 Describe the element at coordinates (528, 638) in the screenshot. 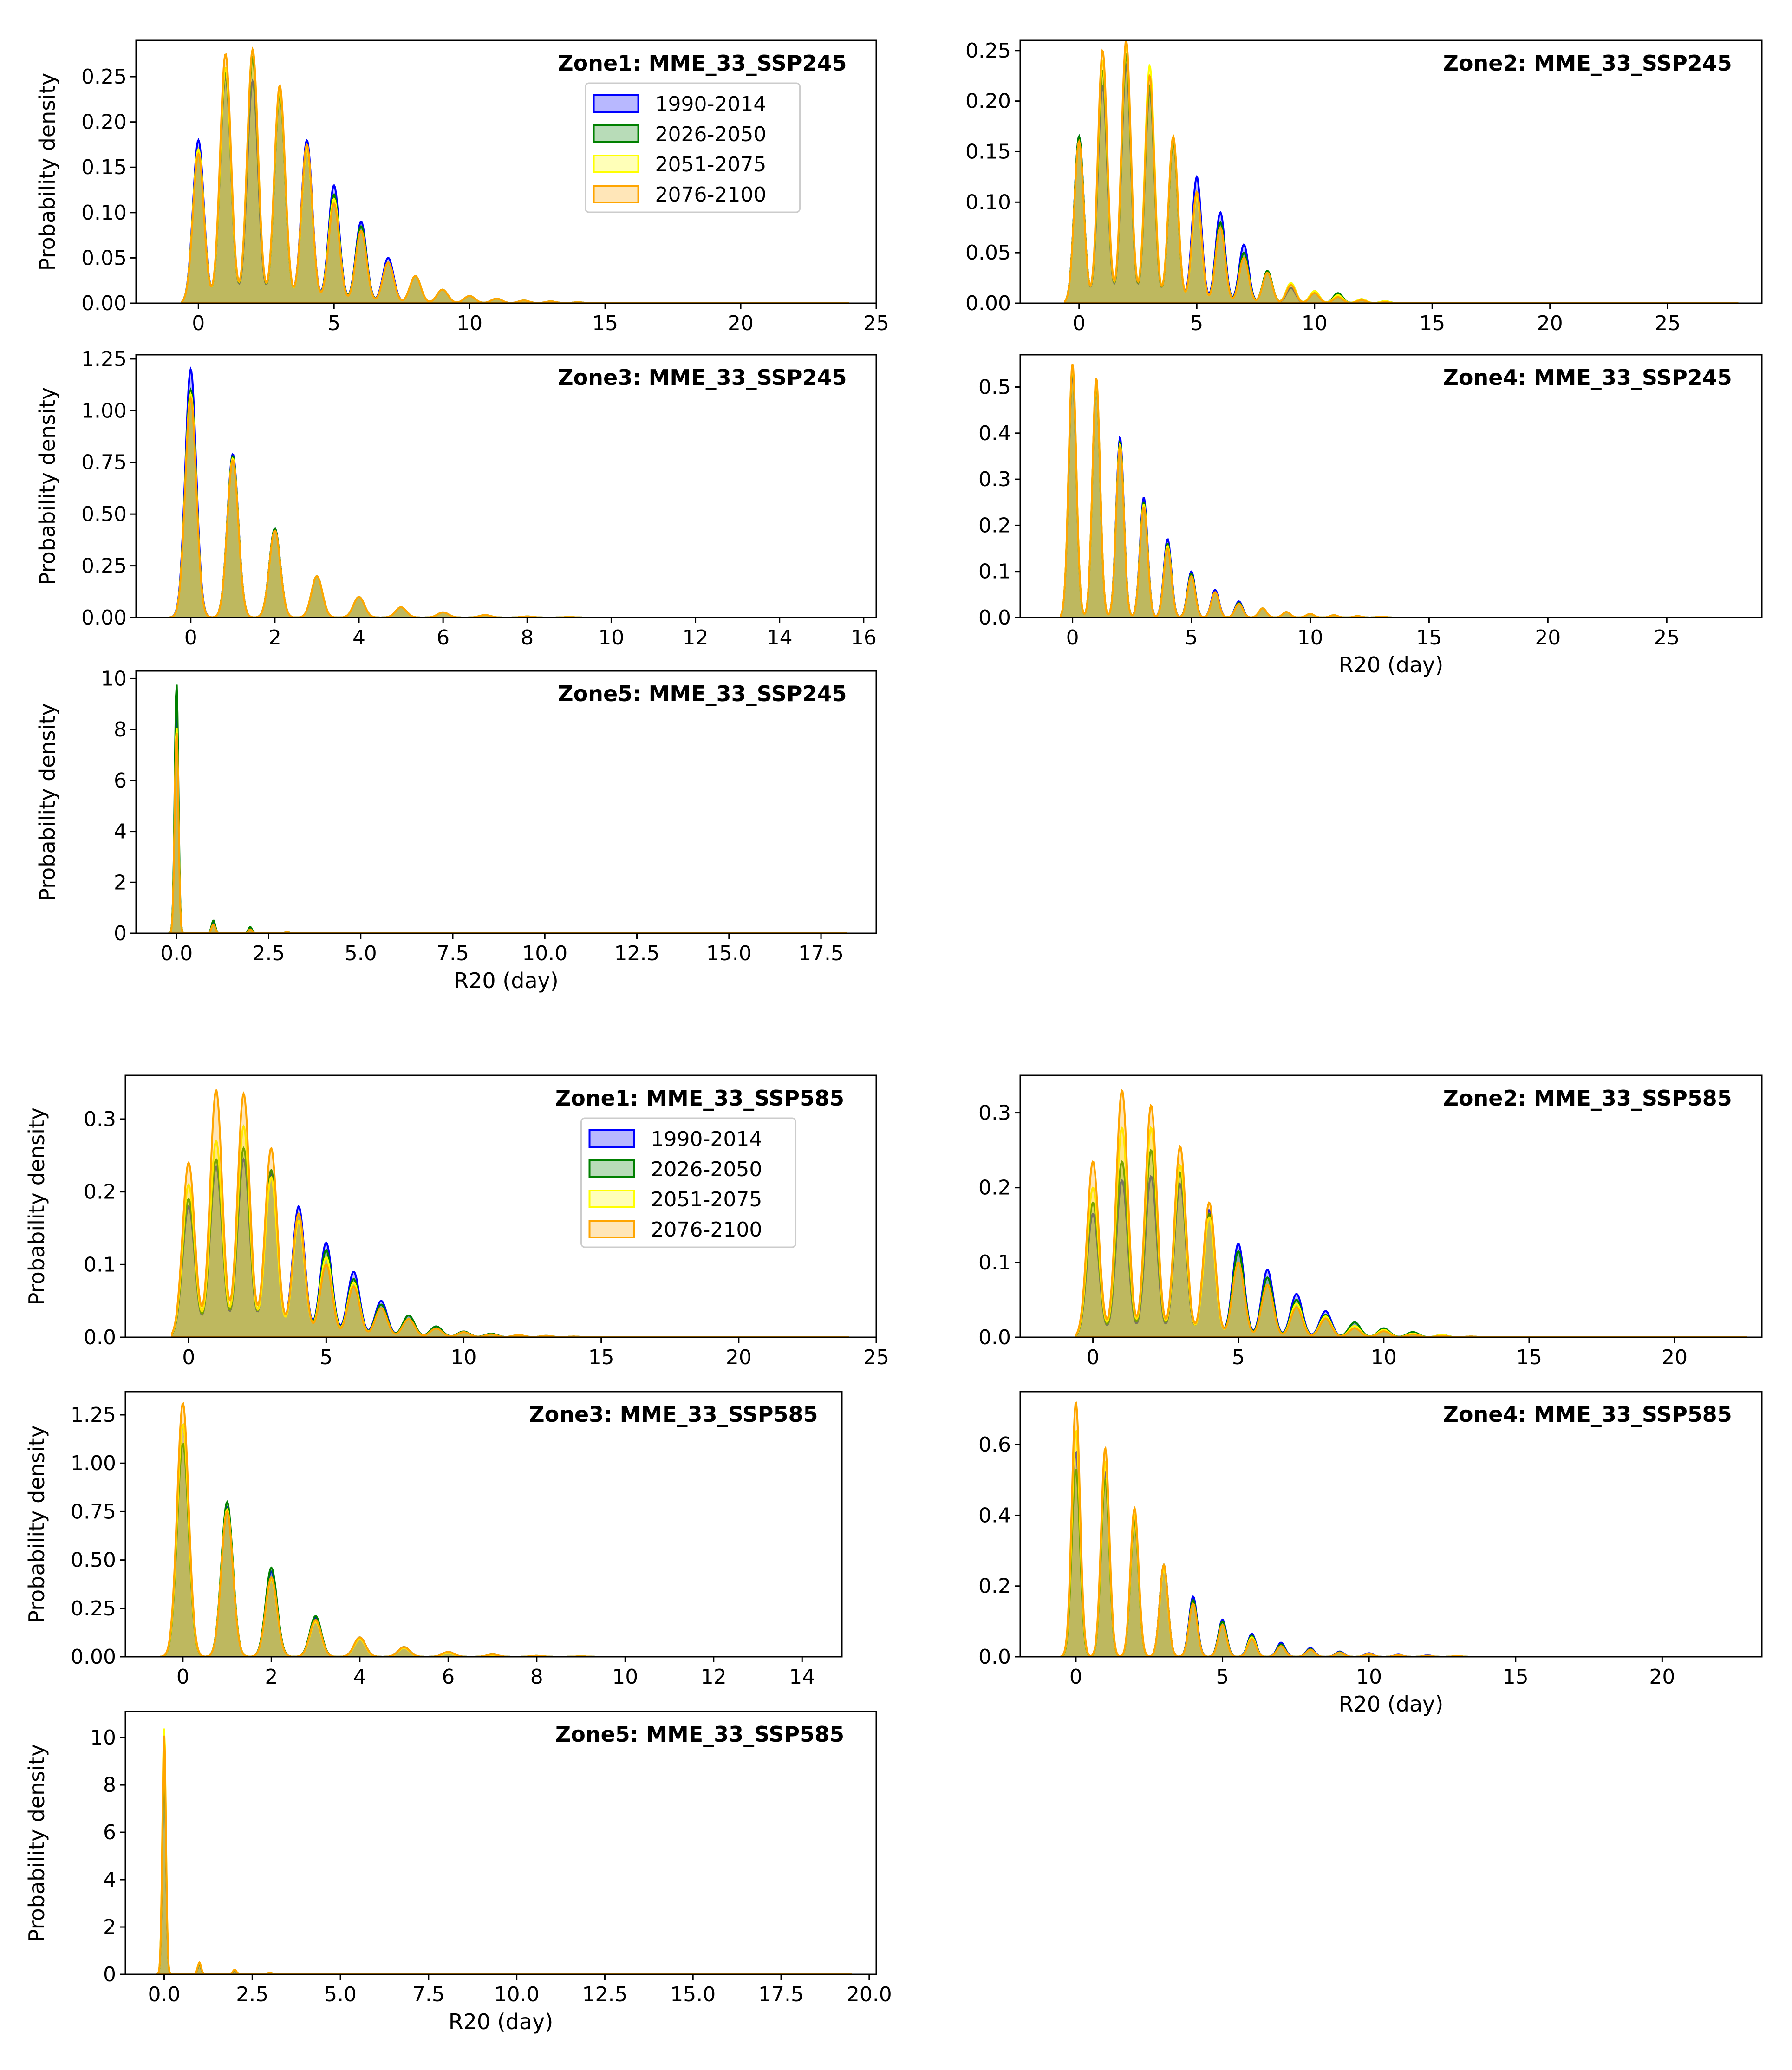

I see `x-tick-label: 8` at that location.